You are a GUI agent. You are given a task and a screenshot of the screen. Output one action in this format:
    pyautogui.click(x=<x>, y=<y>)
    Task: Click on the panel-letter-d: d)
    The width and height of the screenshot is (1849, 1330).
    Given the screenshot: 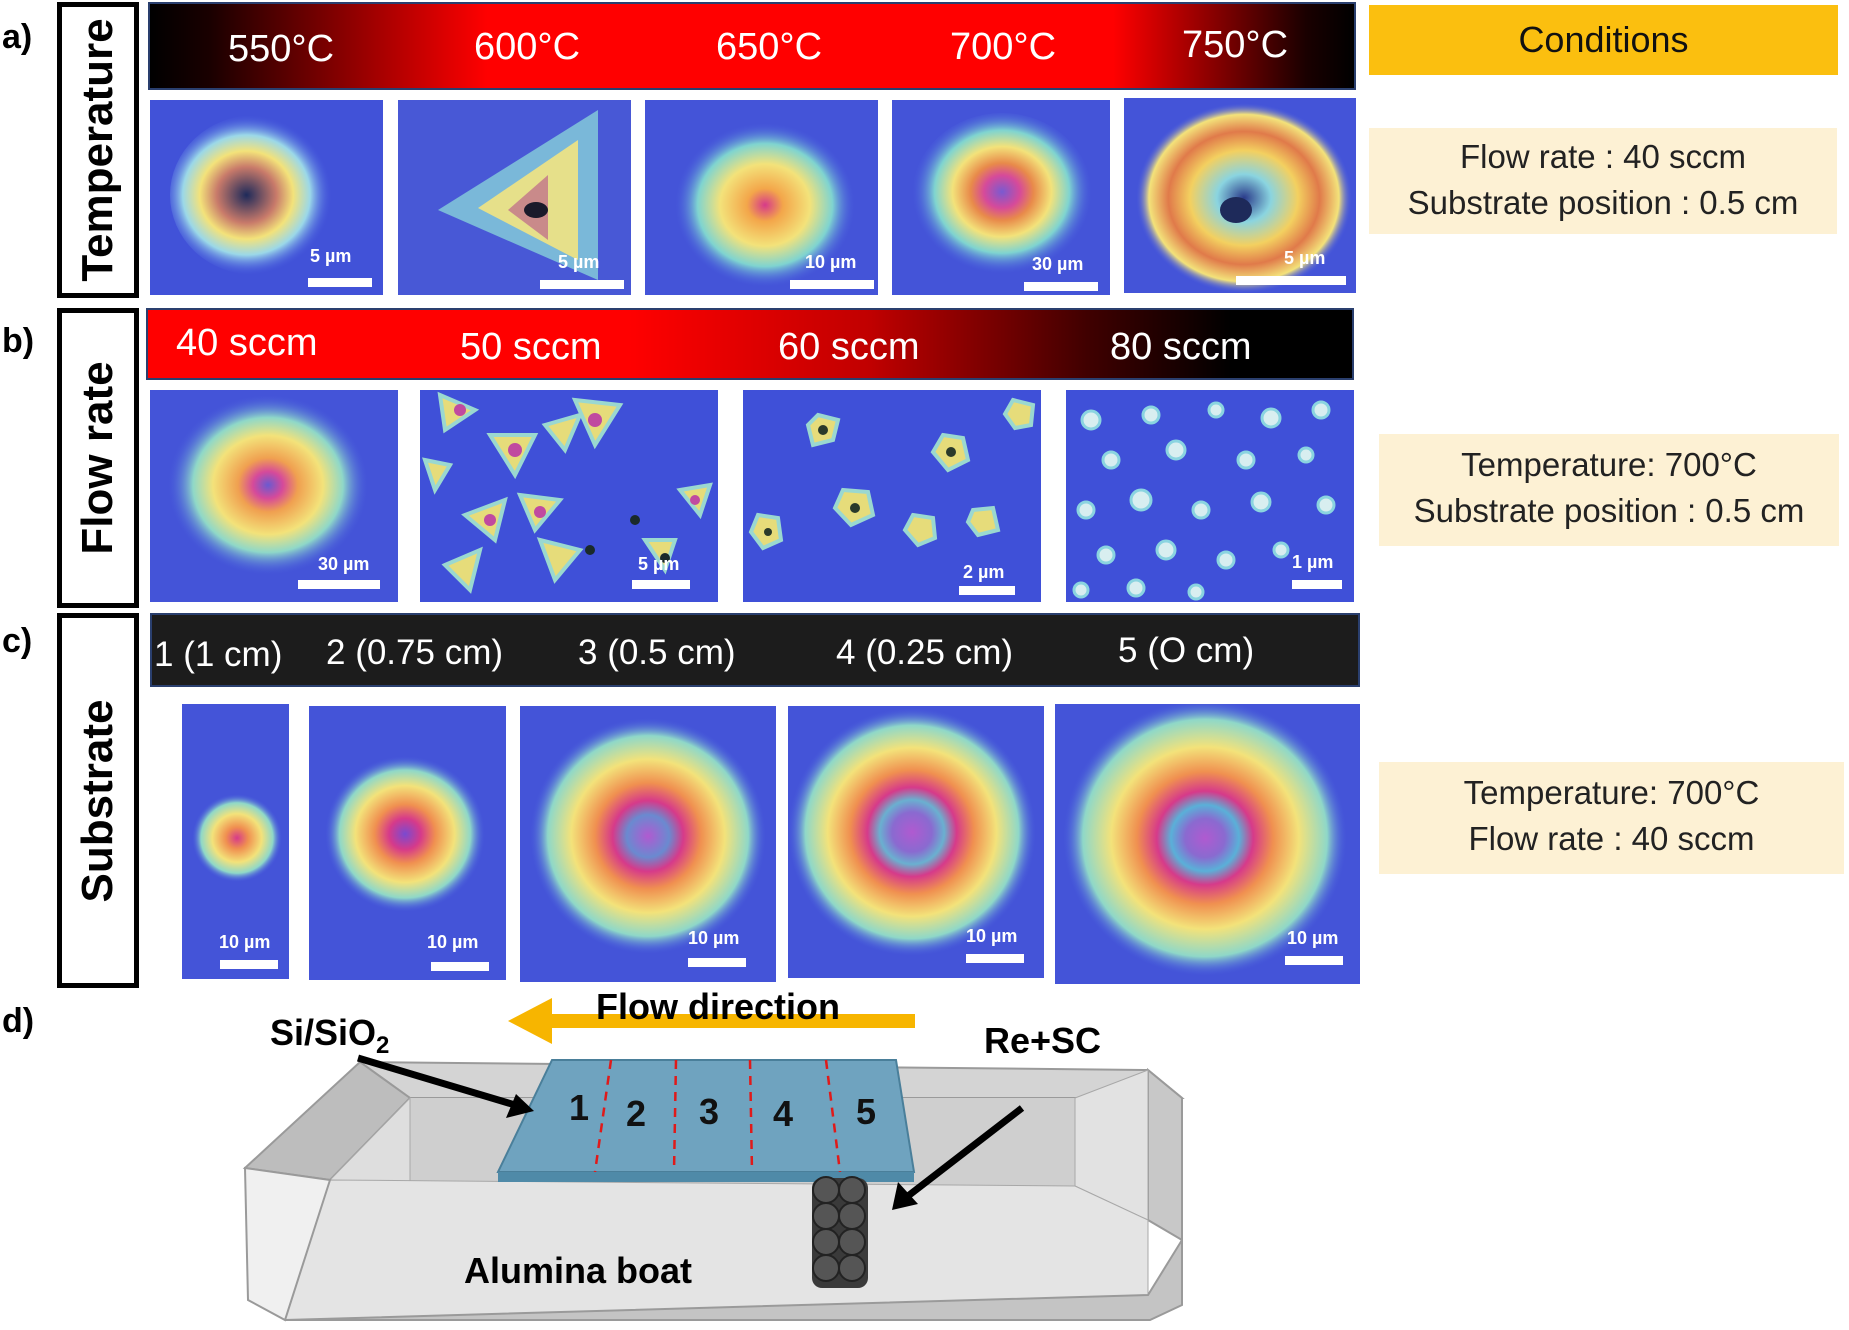 What is the action you would take?
    pyautogui.click(x=18, y=1021)
    